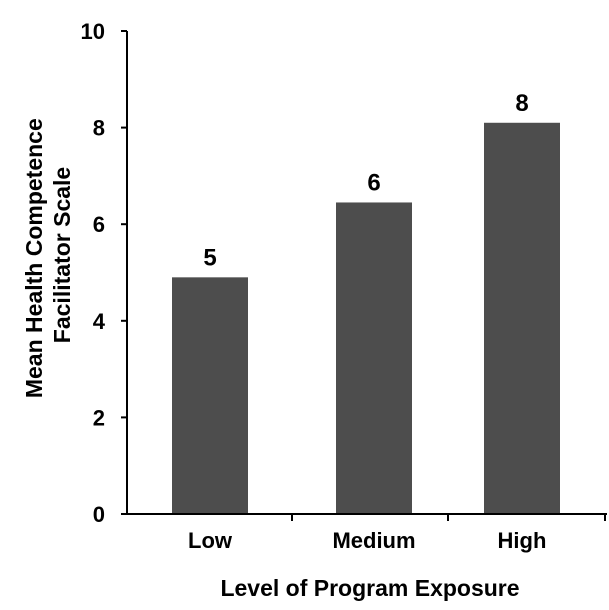 This screenshot has height=610, width=609. I want to click on y-axis-title: Mean Health Competence Facilitator Scale, so click(48, 255).